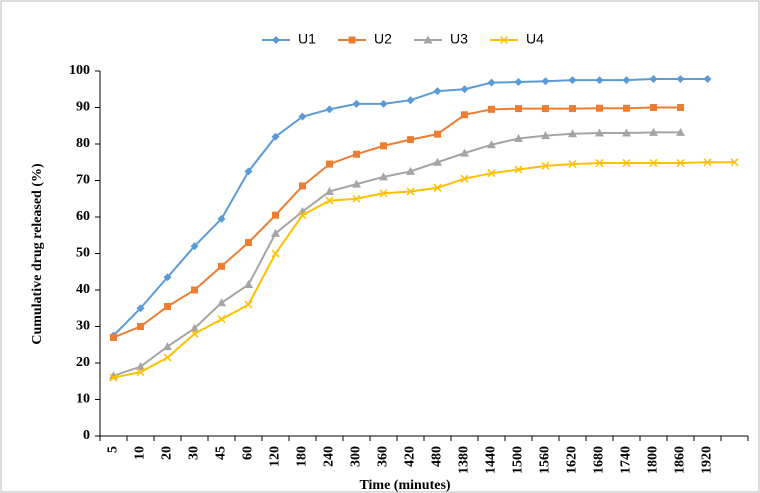 The height and width of the screenshot is (493, 760). Describe the element at coordinates (491, 460) in the screenshot. I see `x-tick-label: 1440` at that location.